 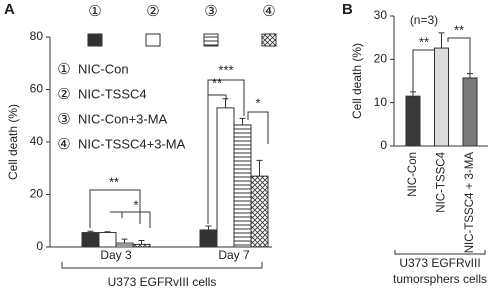 What do you see at coordinates (37, 141) in the screenshot?
I see `y-tick-label: 40` at bounding box center [37, 141].